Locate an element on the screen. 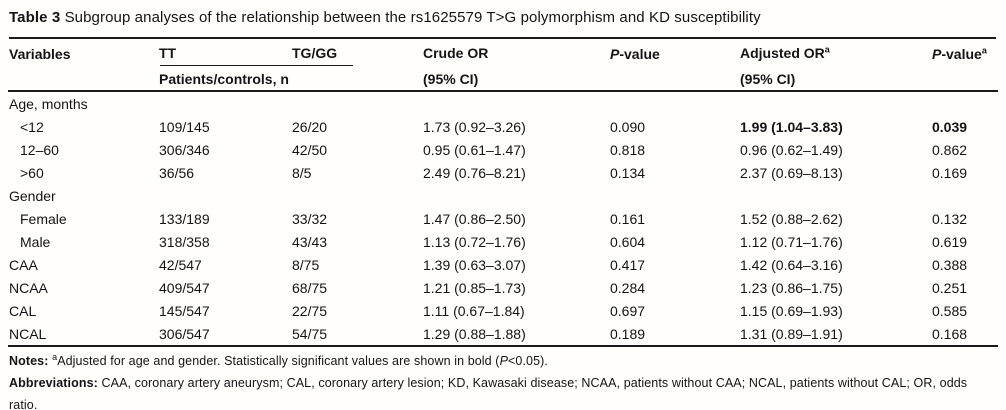 This screenshot has width=1006, height=410. notes-p-italic: P is located at coordinates (504, 361).